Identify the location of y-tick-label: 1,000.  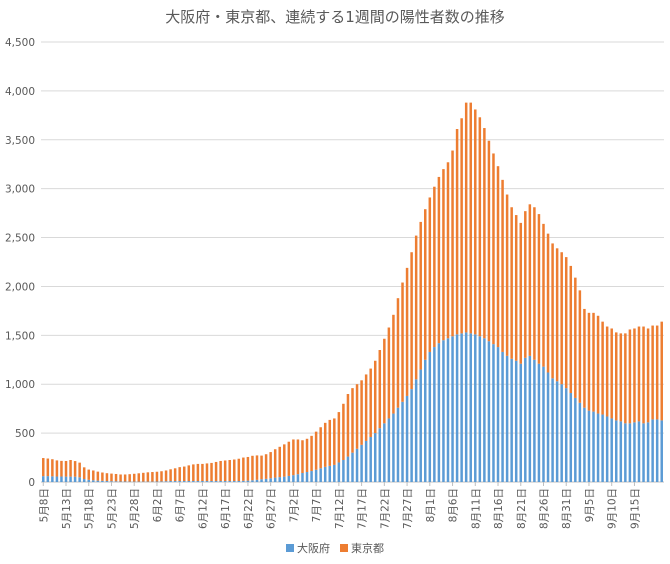
(20, 385).